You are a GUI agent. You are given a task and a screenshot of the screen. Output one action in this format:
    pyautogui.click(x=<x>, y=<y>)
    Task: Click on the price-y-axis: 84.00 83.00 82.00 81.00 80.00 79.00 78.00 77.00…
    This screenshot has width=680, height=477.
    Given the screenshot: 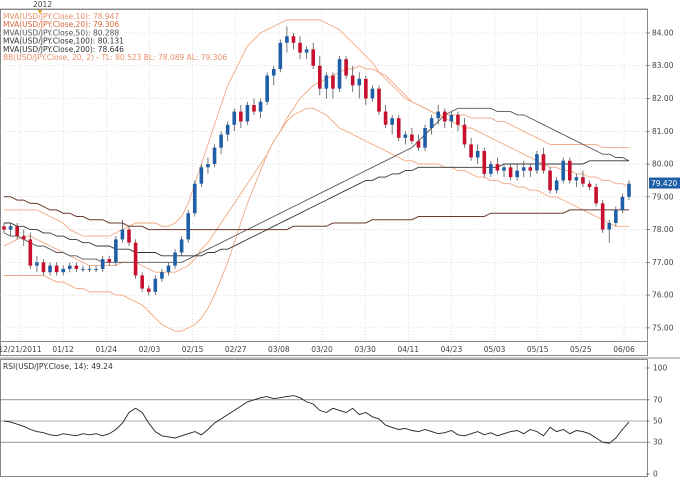 What is the action you would take?
    pyautogui.click(x=660, y=180)
    